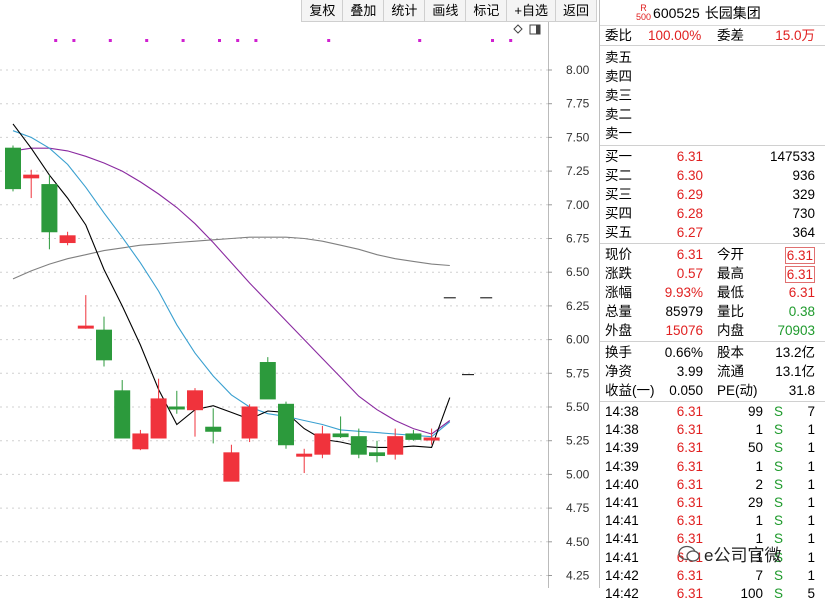 The image size is (825, 603). What do you see at coordinates (730, 311) in the screenshot?
I see `quote-label: 量比` at bounding box center [730, 311].